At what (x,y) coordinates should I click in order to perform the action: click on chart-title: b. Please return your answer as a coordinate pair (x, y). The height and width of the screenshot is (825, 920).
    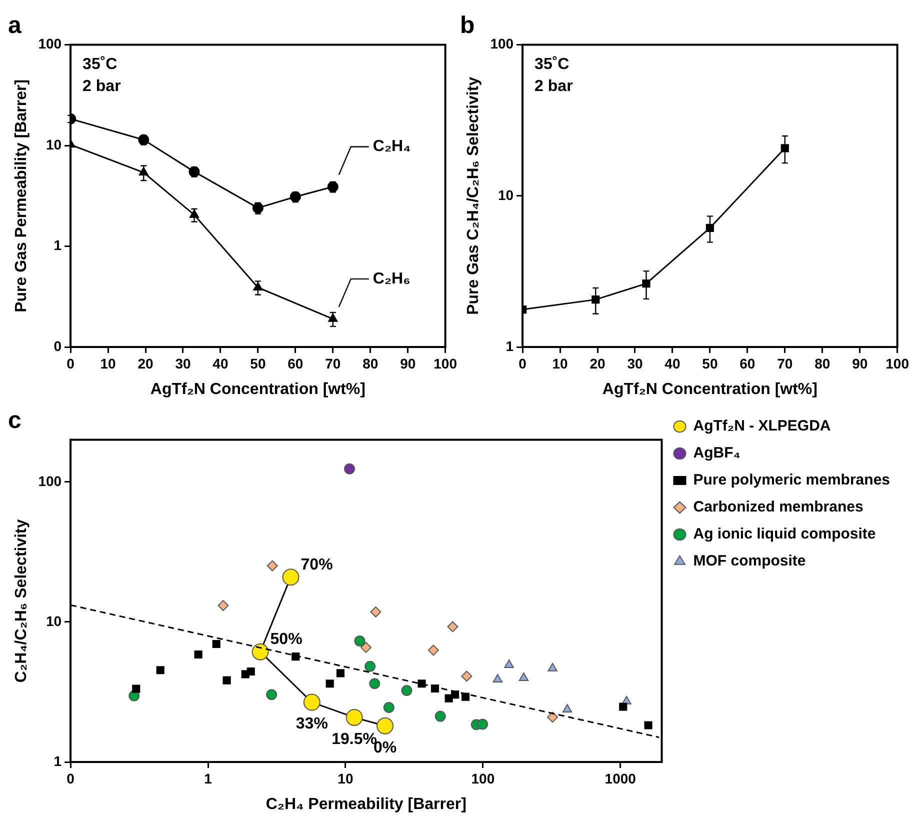
    Looking at the image, I should click on (467, 26).